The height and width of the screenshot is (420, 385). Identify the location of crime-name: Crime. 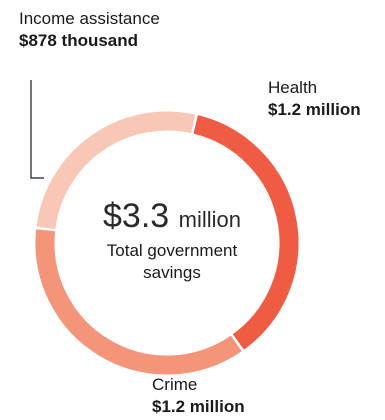
(175, 384).